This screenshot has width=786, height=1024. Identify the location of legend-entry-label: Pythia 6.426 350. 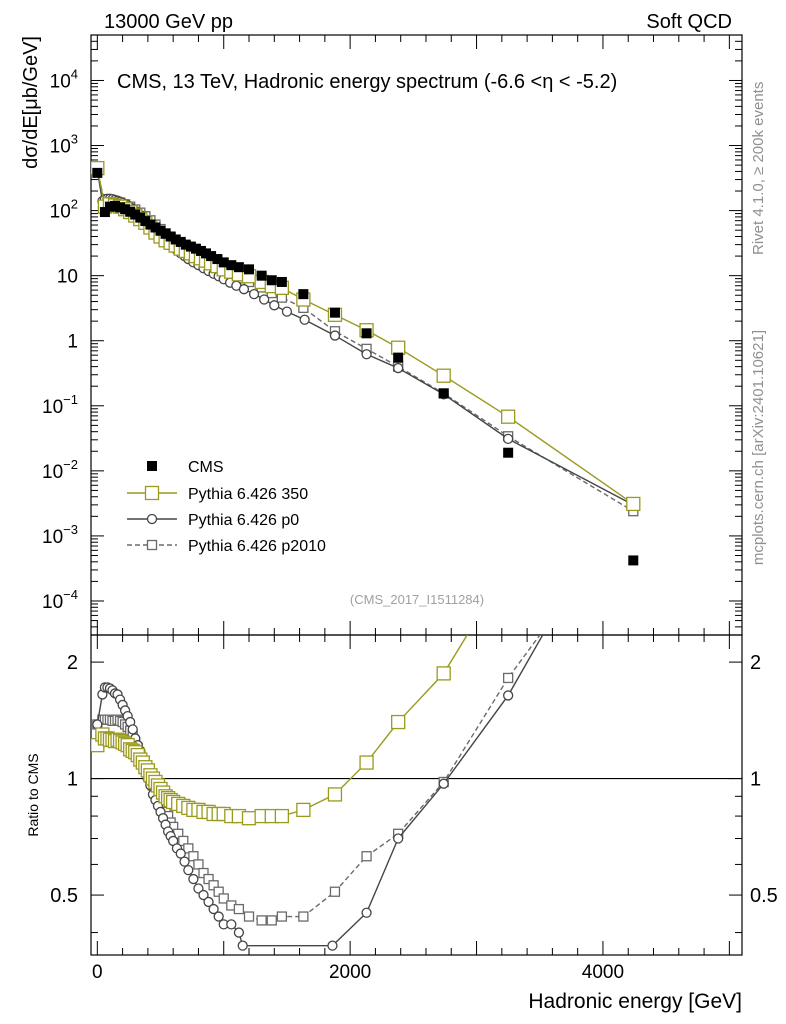
(248, 494).